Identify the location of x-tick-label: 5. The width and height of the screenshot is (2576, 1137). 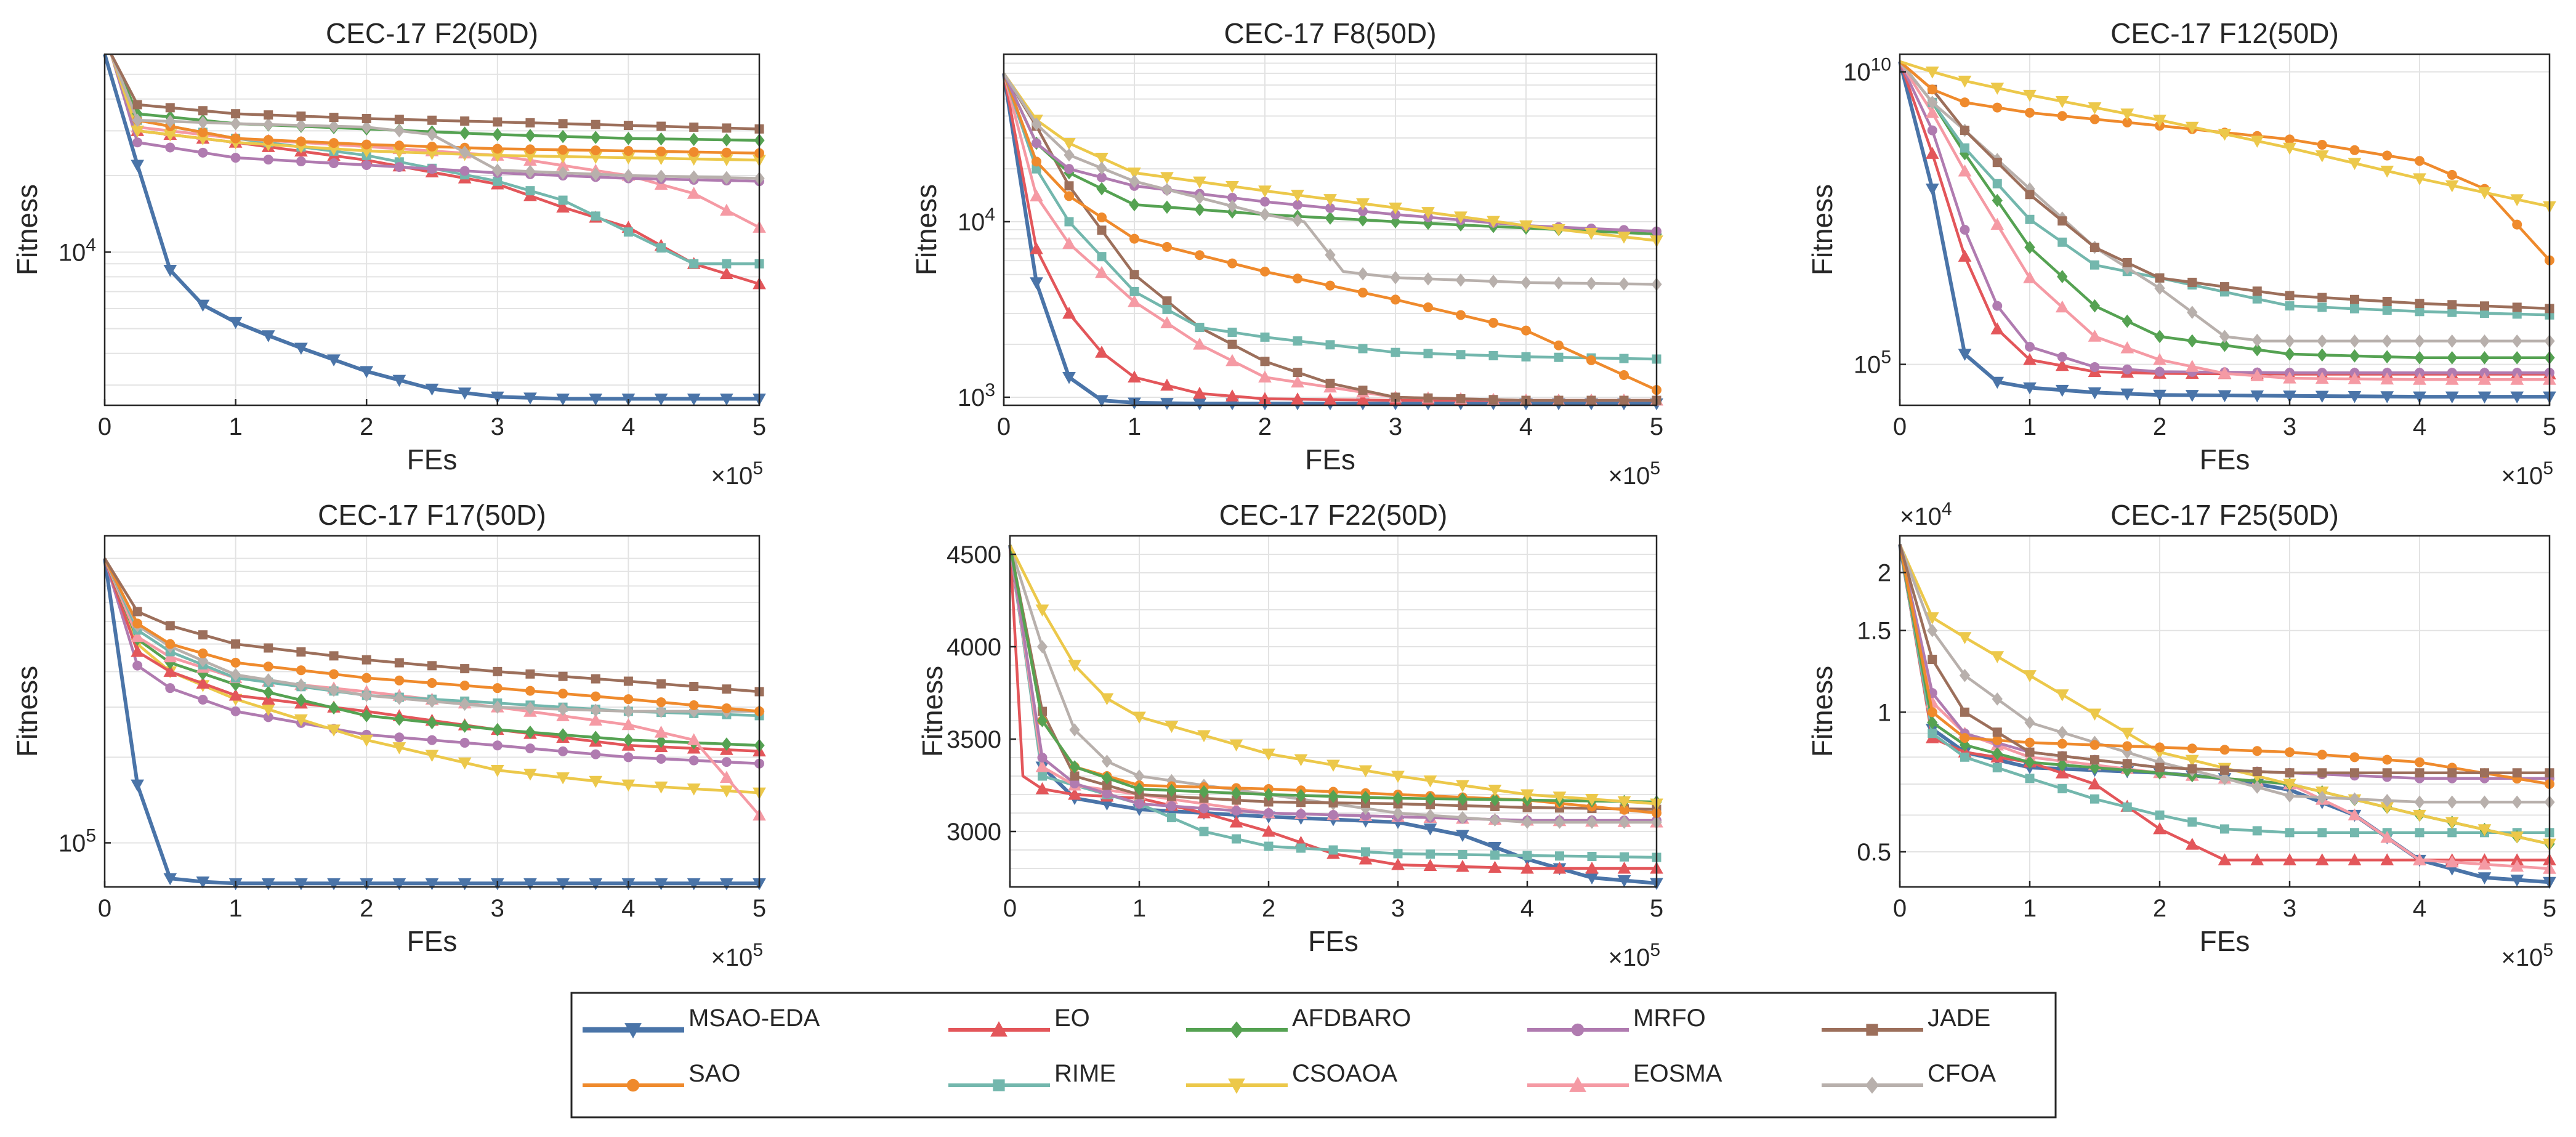
(1656, 908).